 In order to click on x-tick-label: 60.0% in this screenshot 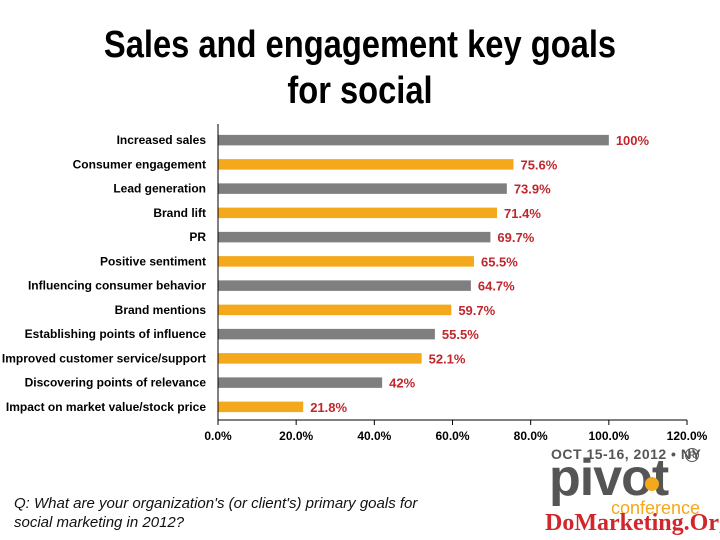, I will do `click(452, 436)`.